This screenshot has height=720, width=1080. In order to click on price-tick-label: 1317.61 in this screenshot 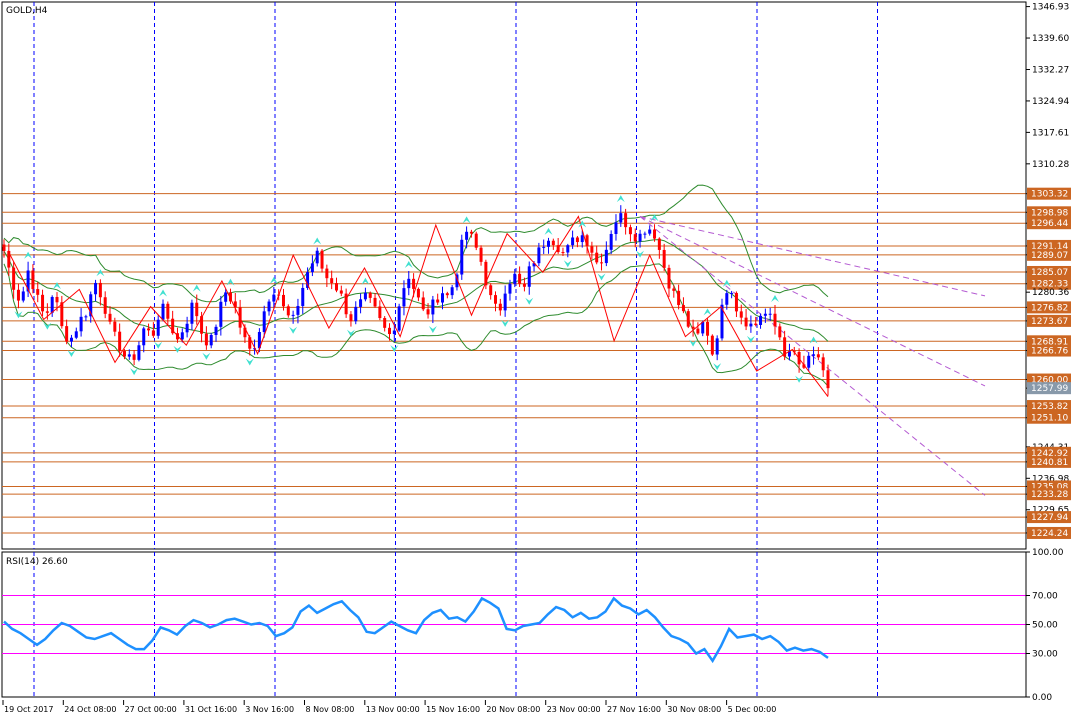, I will do `click(1050, 133)`.